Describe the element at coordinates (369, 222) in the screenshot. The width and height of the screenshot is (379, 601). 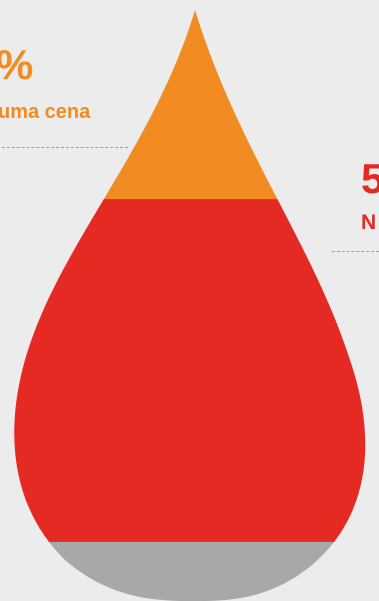
I see `right-caption: N` at that location.